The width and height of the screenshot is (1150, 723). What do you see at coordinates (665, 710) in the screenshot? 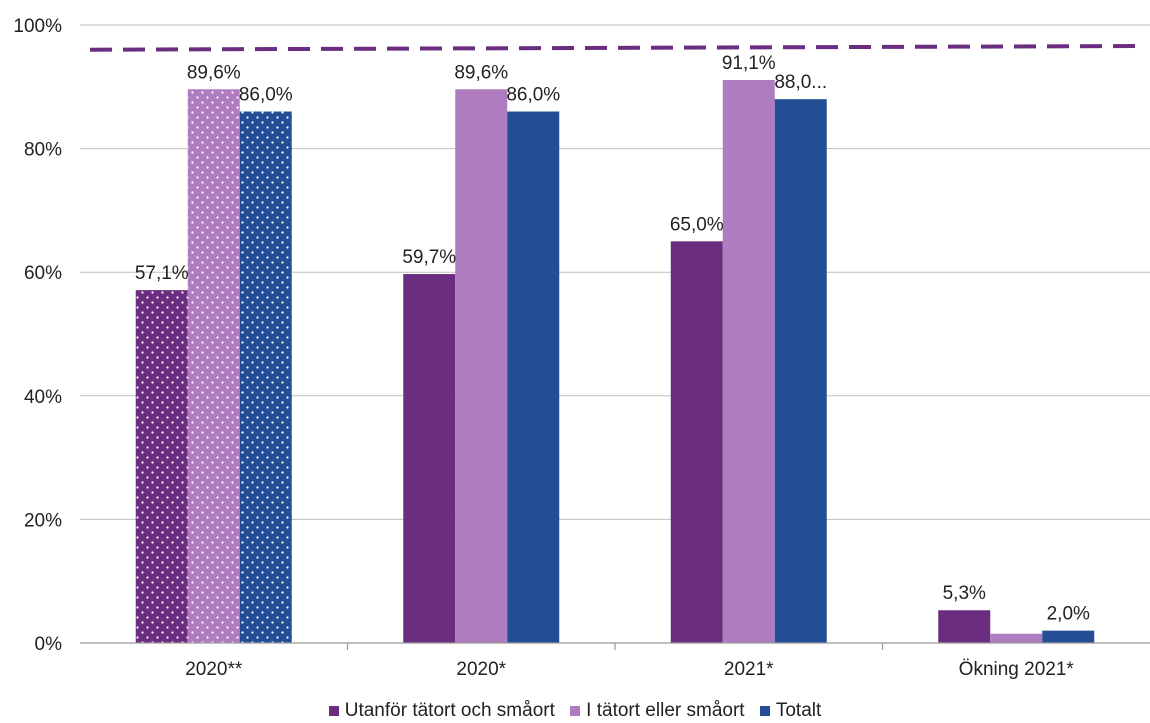
I see `legend-label-i-tatort: I tätort eller småort` at bounding box center [665, 710].